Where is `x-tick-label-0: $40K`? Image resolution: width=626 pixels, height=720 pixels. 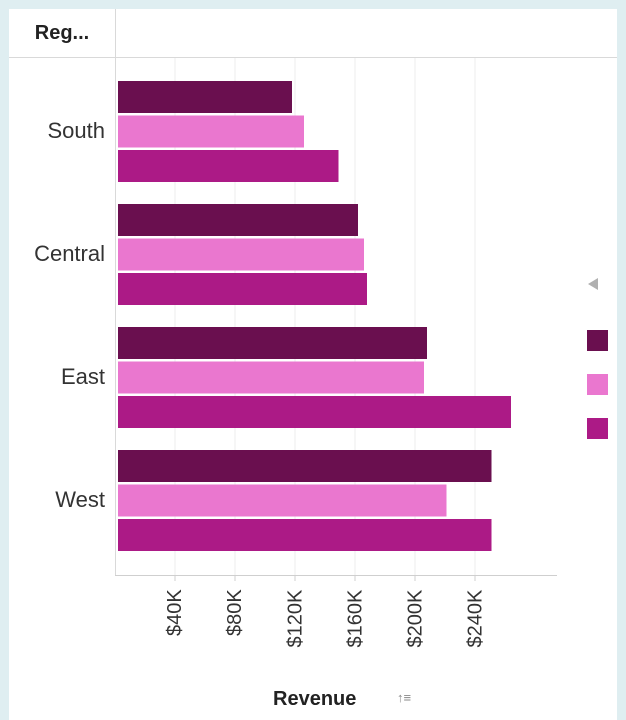 x-tick-label-0: $40K is located at coordinates (175, 612).